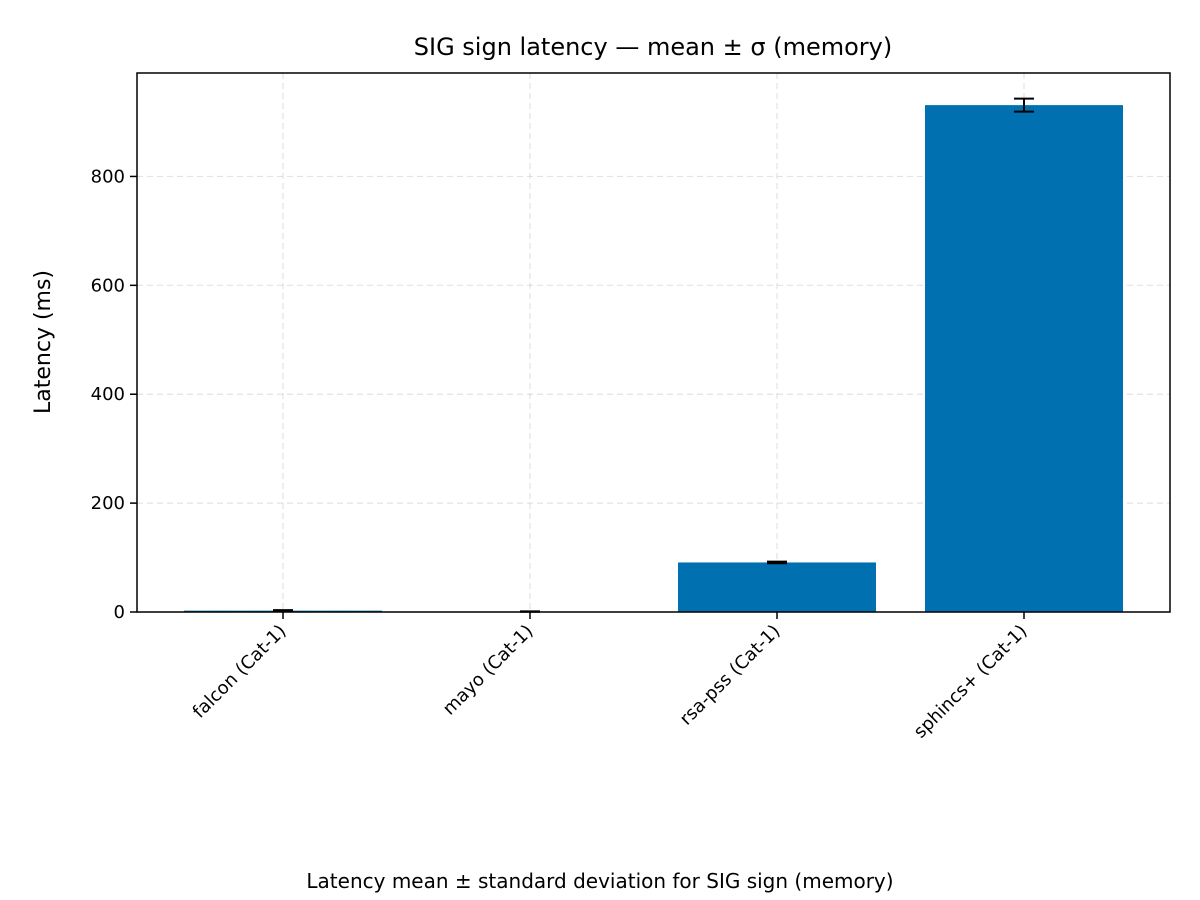  Describe the element at coordinates (119, 612) in the screenshot. I see `y-tick-label: 0` at that location.